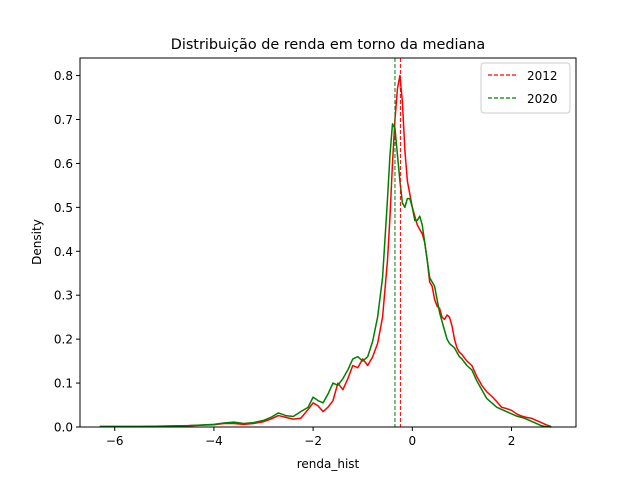 This screenshot has width=640, height=480. What do you see at coordinates (63, 340) in the screenshot?
I see `y-tick-label: 0.2` at bounding box center [63, 340].